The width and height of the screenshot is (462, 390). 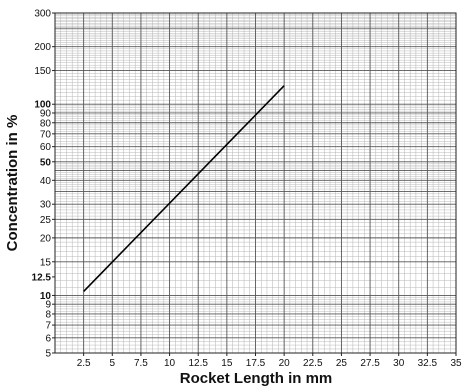 I want to click on y-tick-label: 60, so click(x=46, y=147).